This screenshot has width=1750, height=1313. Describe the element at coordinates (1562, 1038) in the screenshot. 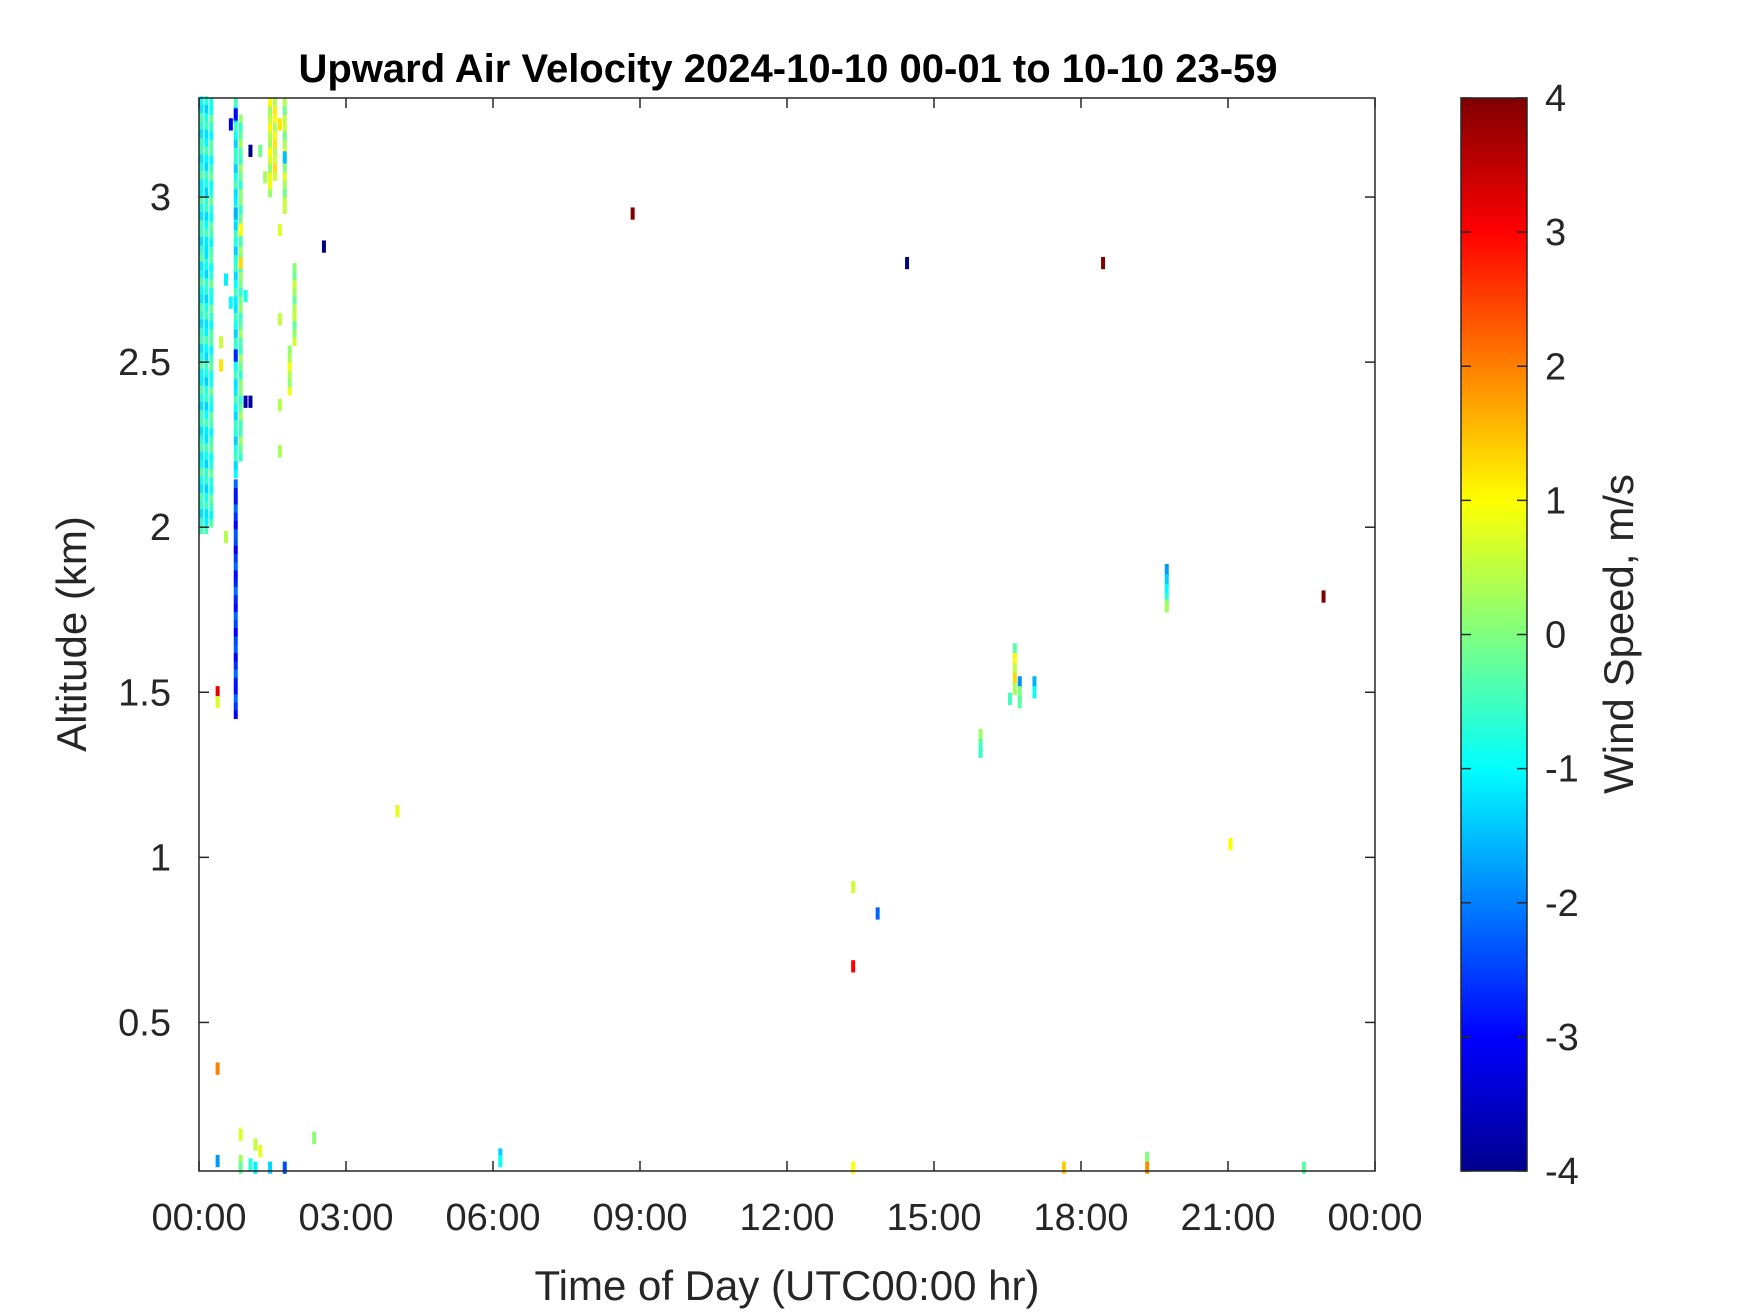

I see `colorbar-tick-label: -3` at that location.